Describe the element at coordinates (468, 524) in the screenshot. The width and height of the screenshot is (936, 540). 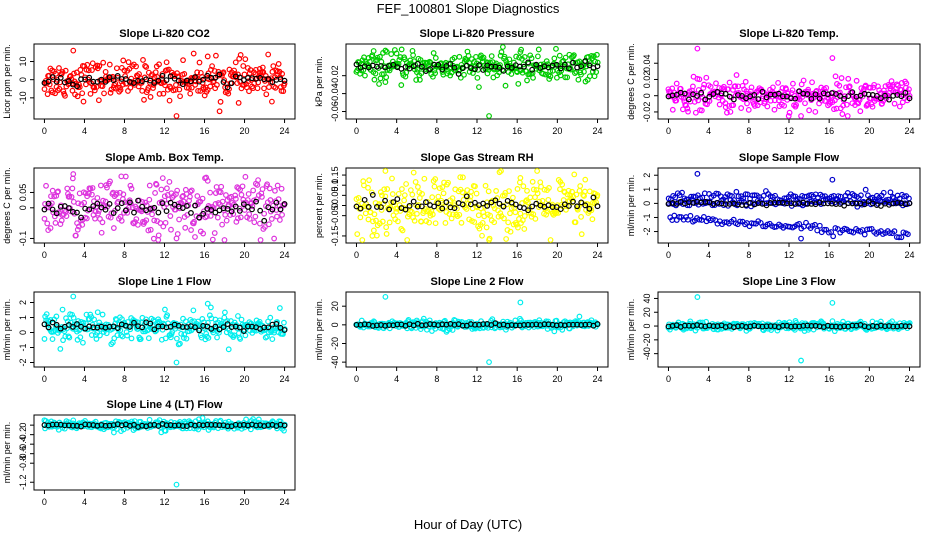
I see `global-x-axis-label: Hour of Day (UTC)` at that location.